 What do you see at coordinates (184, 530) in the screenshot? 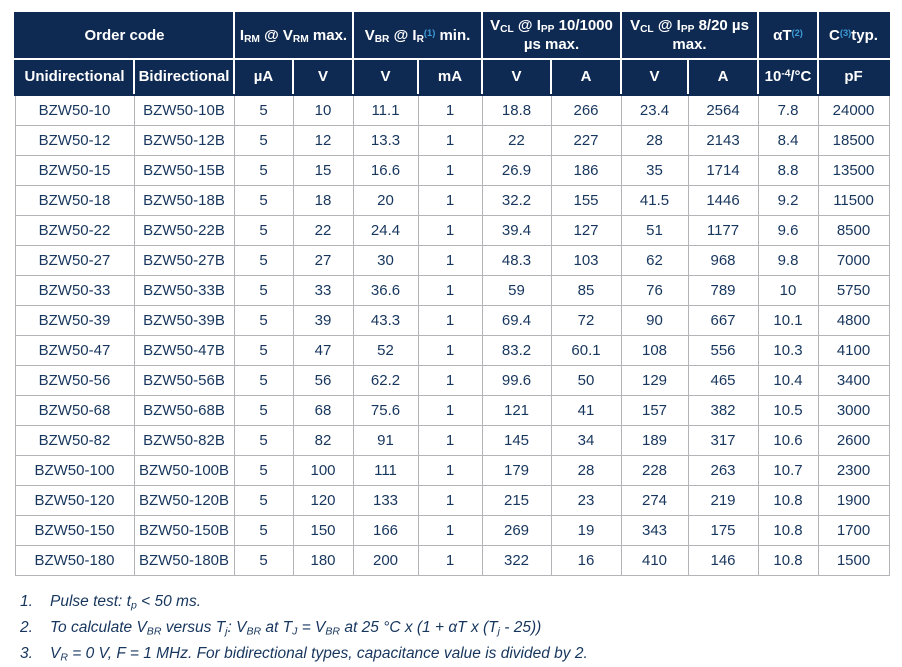
I see `cell: BZW50-150B` at bounding box center [184, 530].